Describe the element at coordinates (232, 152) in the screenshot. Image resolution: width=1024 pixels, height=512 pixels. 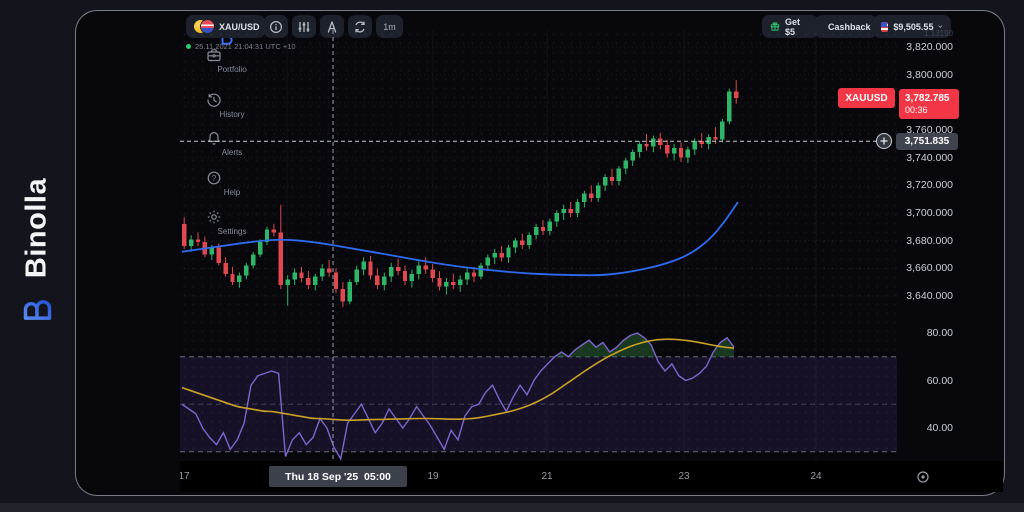
I see `sidebar-item-label: Alerts` at that location.